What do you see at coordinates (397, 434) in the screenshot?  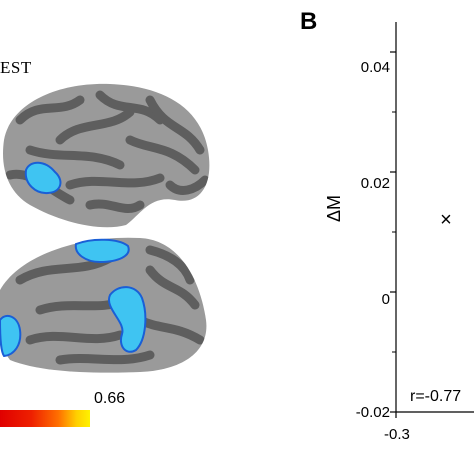 I see `x-tick-label: -0.3` at bounding box center [397, 434].